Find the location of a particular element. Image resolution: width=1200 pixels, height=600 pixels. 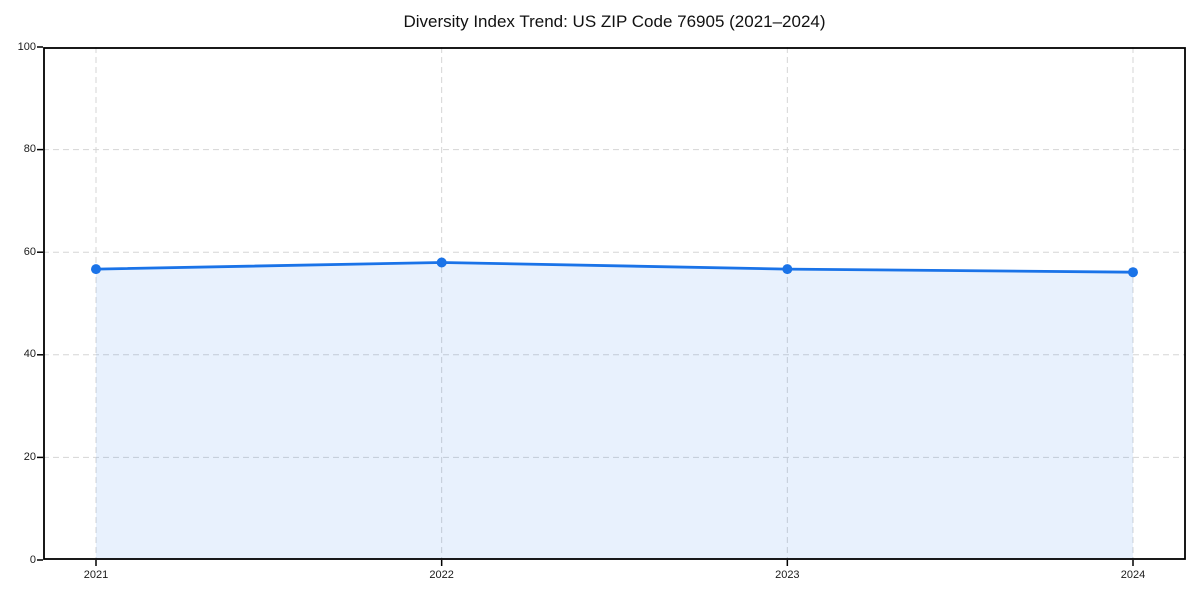

x-tick-label: 2024 is located at coordinates (1133, 575).